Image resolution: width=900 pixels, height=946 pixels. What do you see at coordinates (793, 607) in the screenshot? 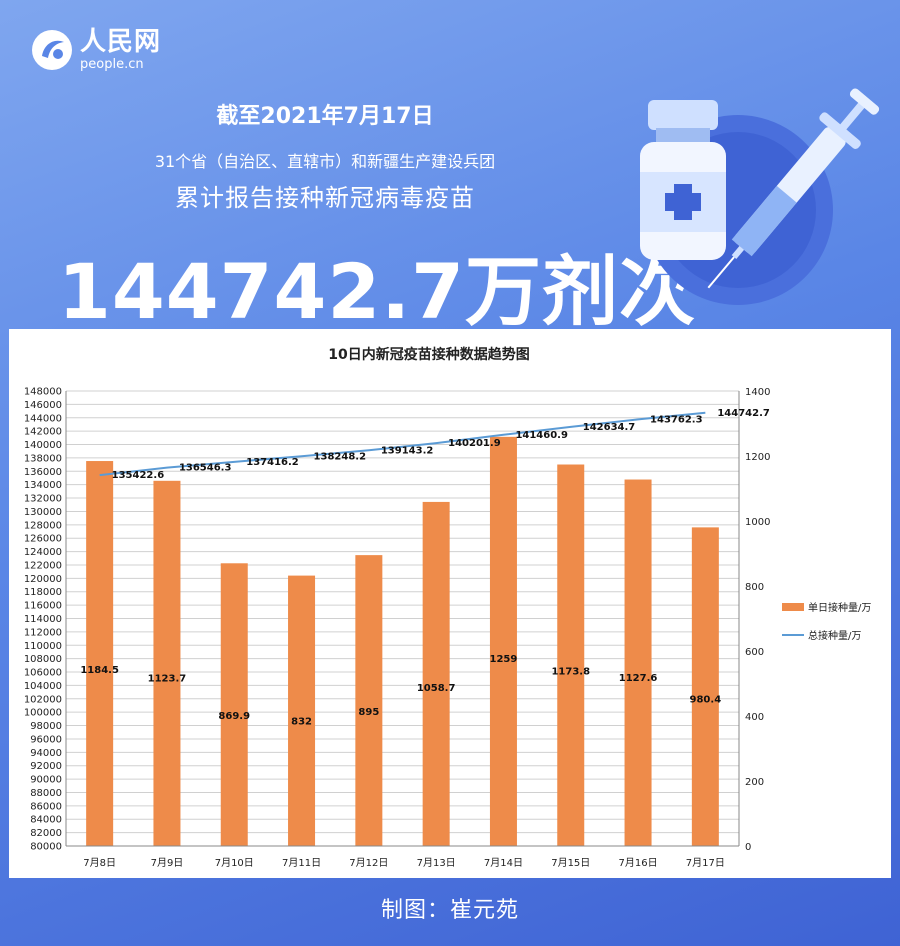
I see `legend-bar-swatch` at bounding box center [793, 607].